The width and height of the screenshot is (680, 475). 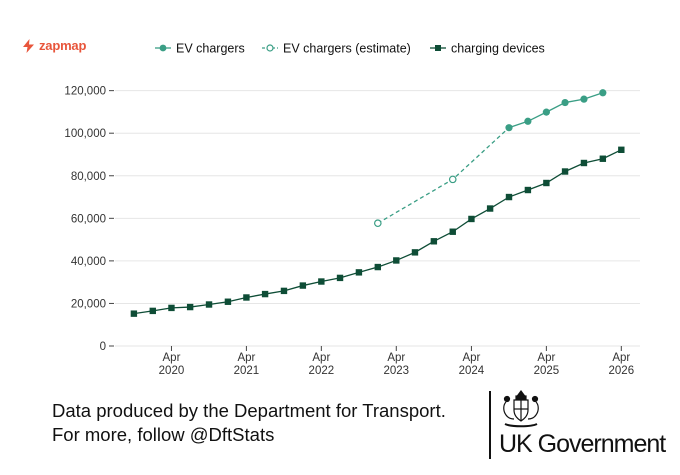 I want to click on y-tick-label: 80,000, so click(x=88, y=177).